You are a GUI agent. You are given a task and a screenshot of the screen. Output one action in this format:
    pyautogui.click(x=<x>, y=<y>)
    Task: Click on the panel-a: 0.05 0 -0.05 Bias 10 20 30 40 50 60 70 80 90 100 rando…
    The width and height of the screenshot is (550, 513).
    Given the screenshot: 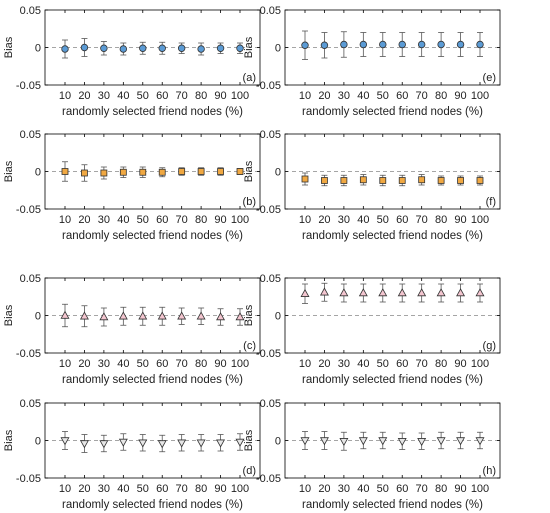 What is the action you would take?
    pyautogui.click(x=132, y=61)
    